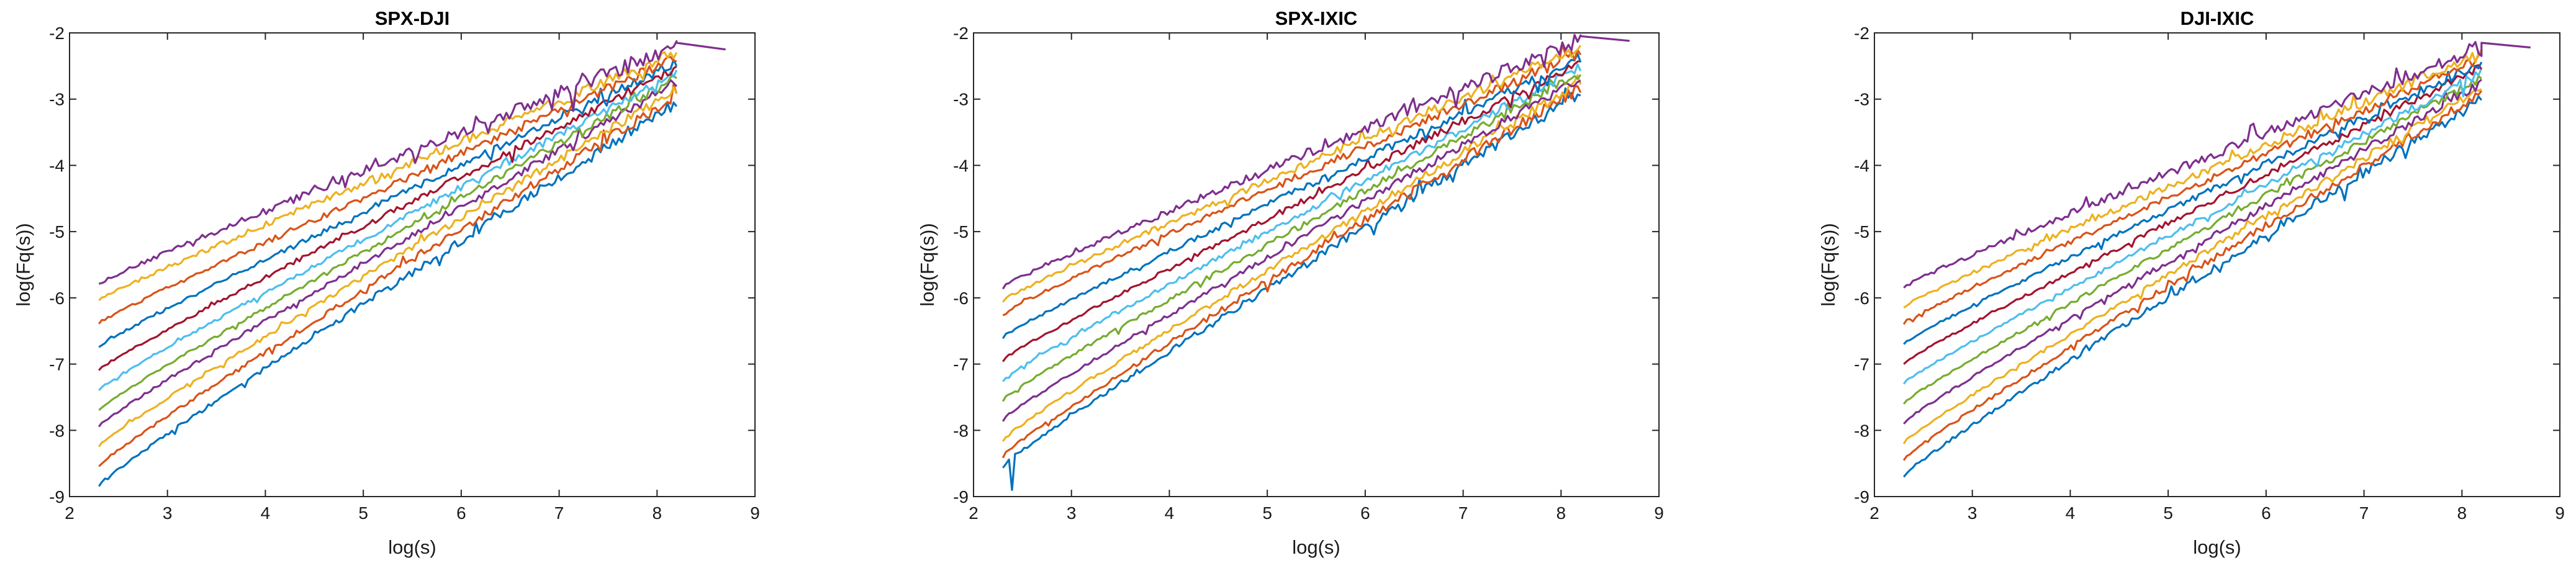  I want to click on chart-title: SPX-IXIC, so click(1316, 18).